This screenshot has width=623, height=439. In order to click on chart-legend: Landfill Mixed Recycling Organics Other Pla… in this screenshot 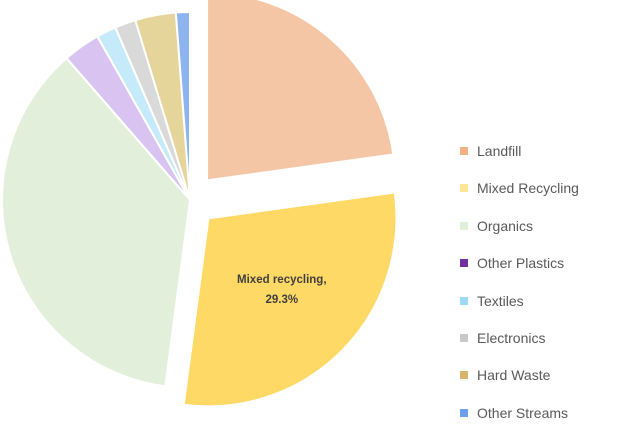, I will do `click(519, 289)`.